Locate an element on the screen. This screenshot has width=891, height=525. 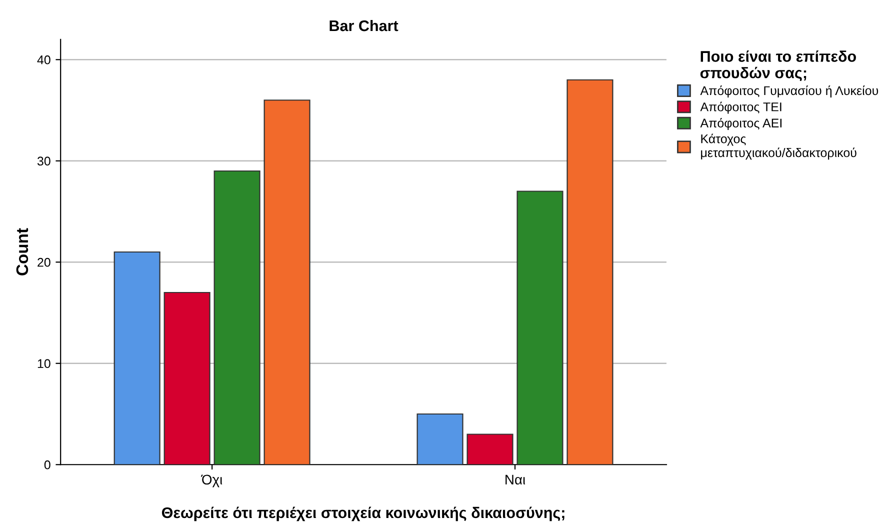
y-tick-label: 10 is located at coordinates (44, 363).